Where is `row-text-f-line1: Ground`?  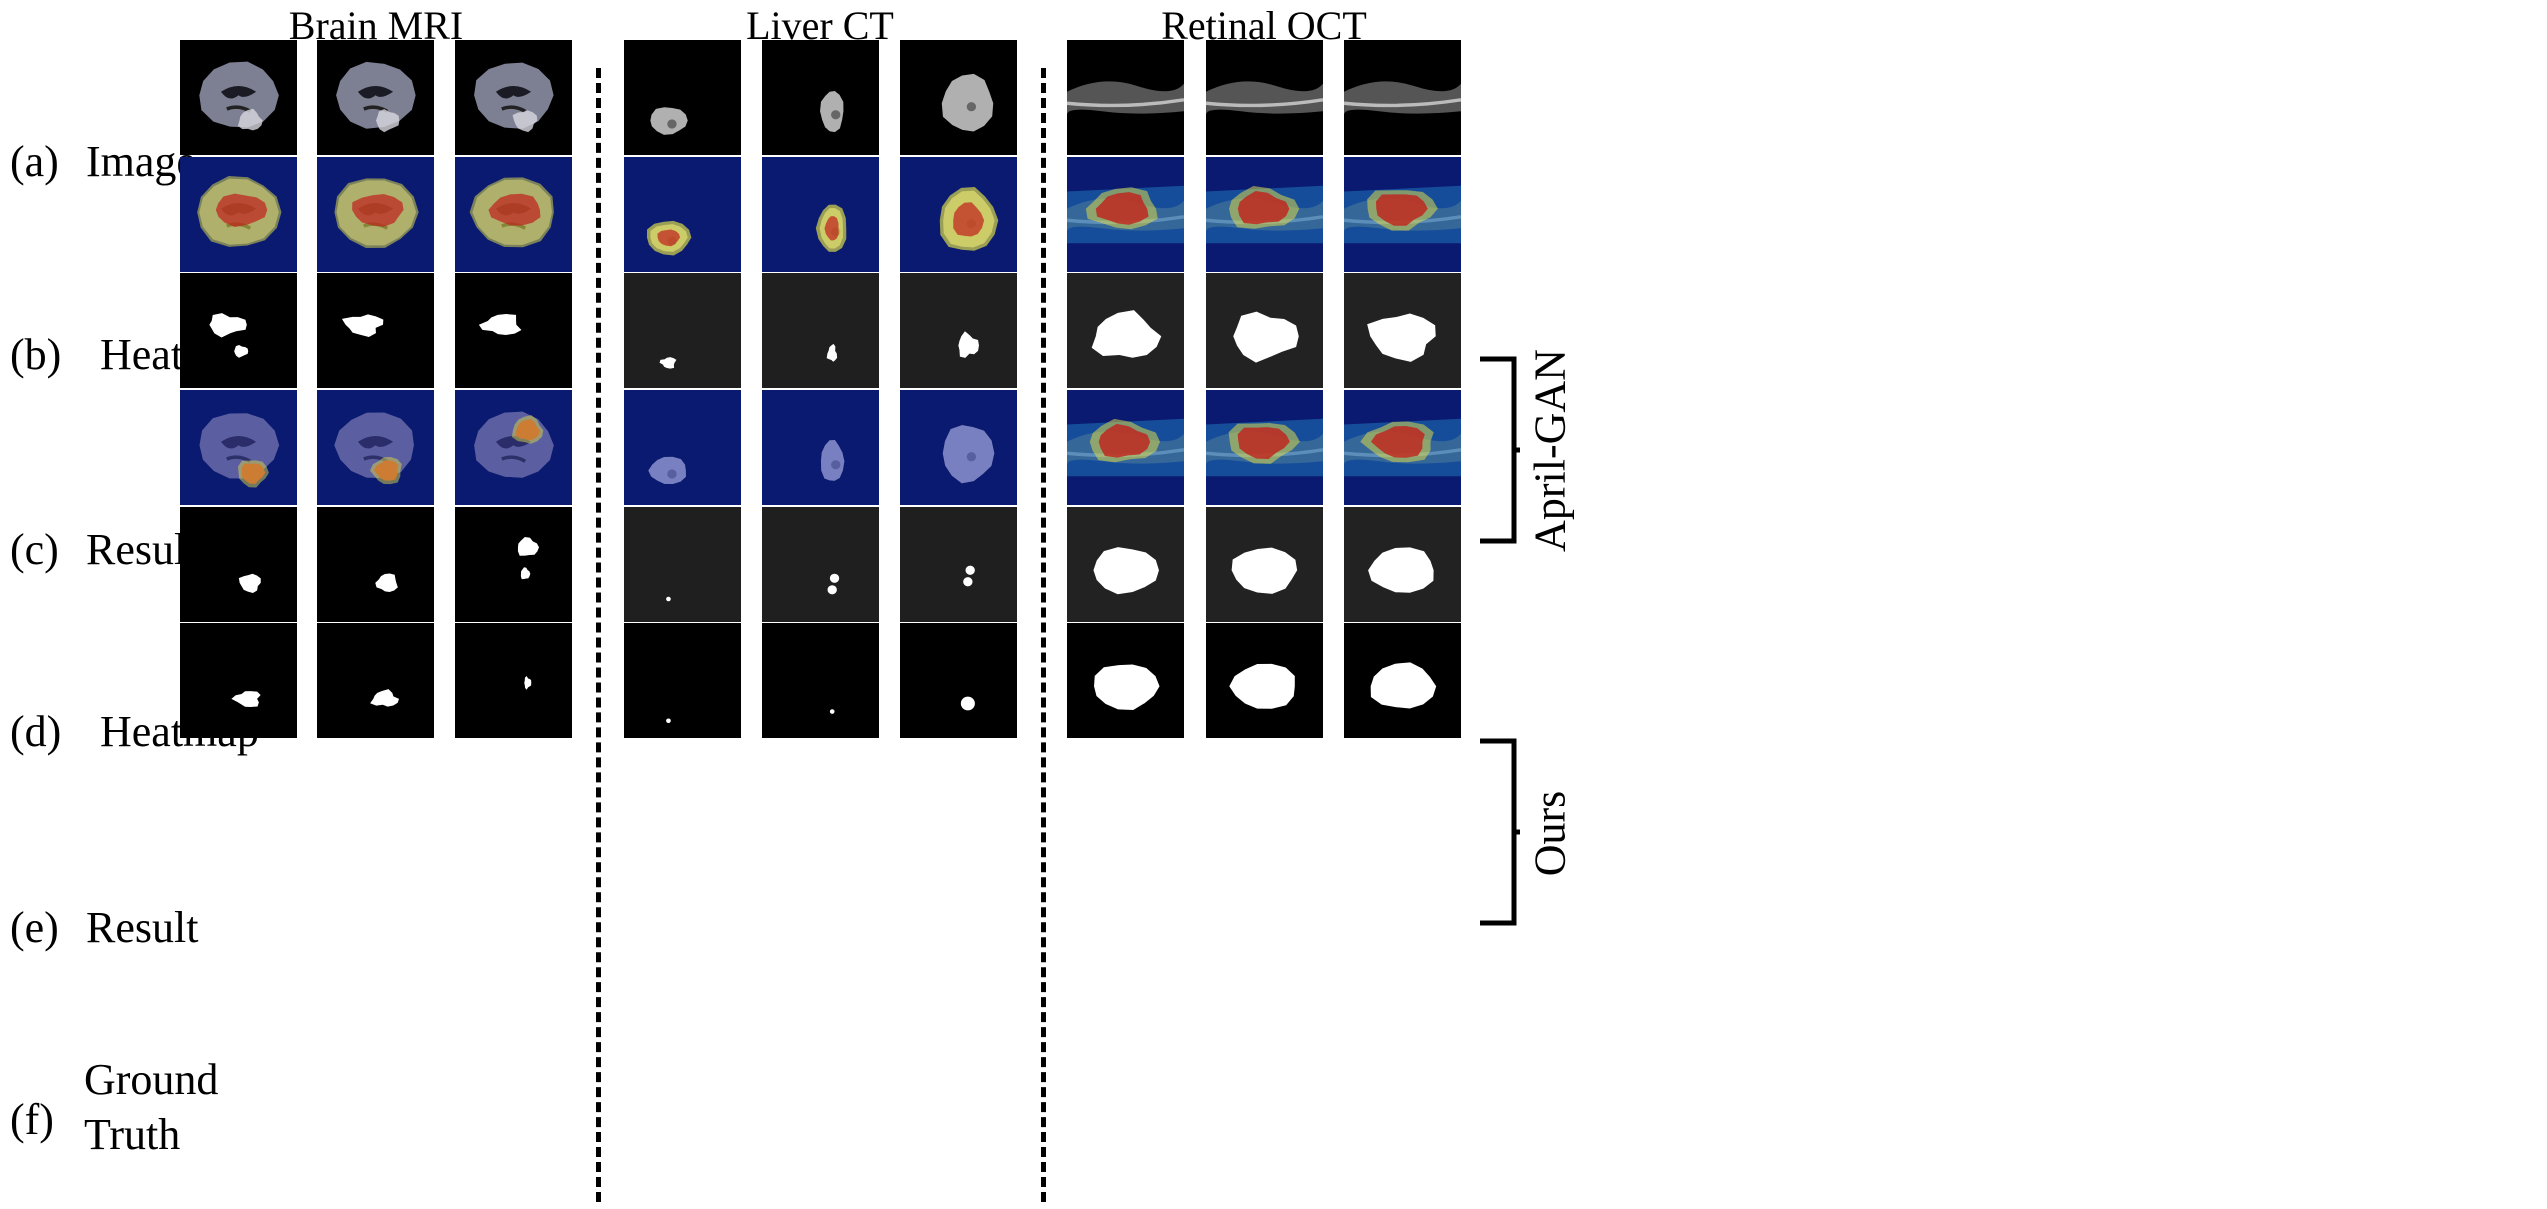
row-text-f-line1: Ground is located at coordinates (151, 1079).